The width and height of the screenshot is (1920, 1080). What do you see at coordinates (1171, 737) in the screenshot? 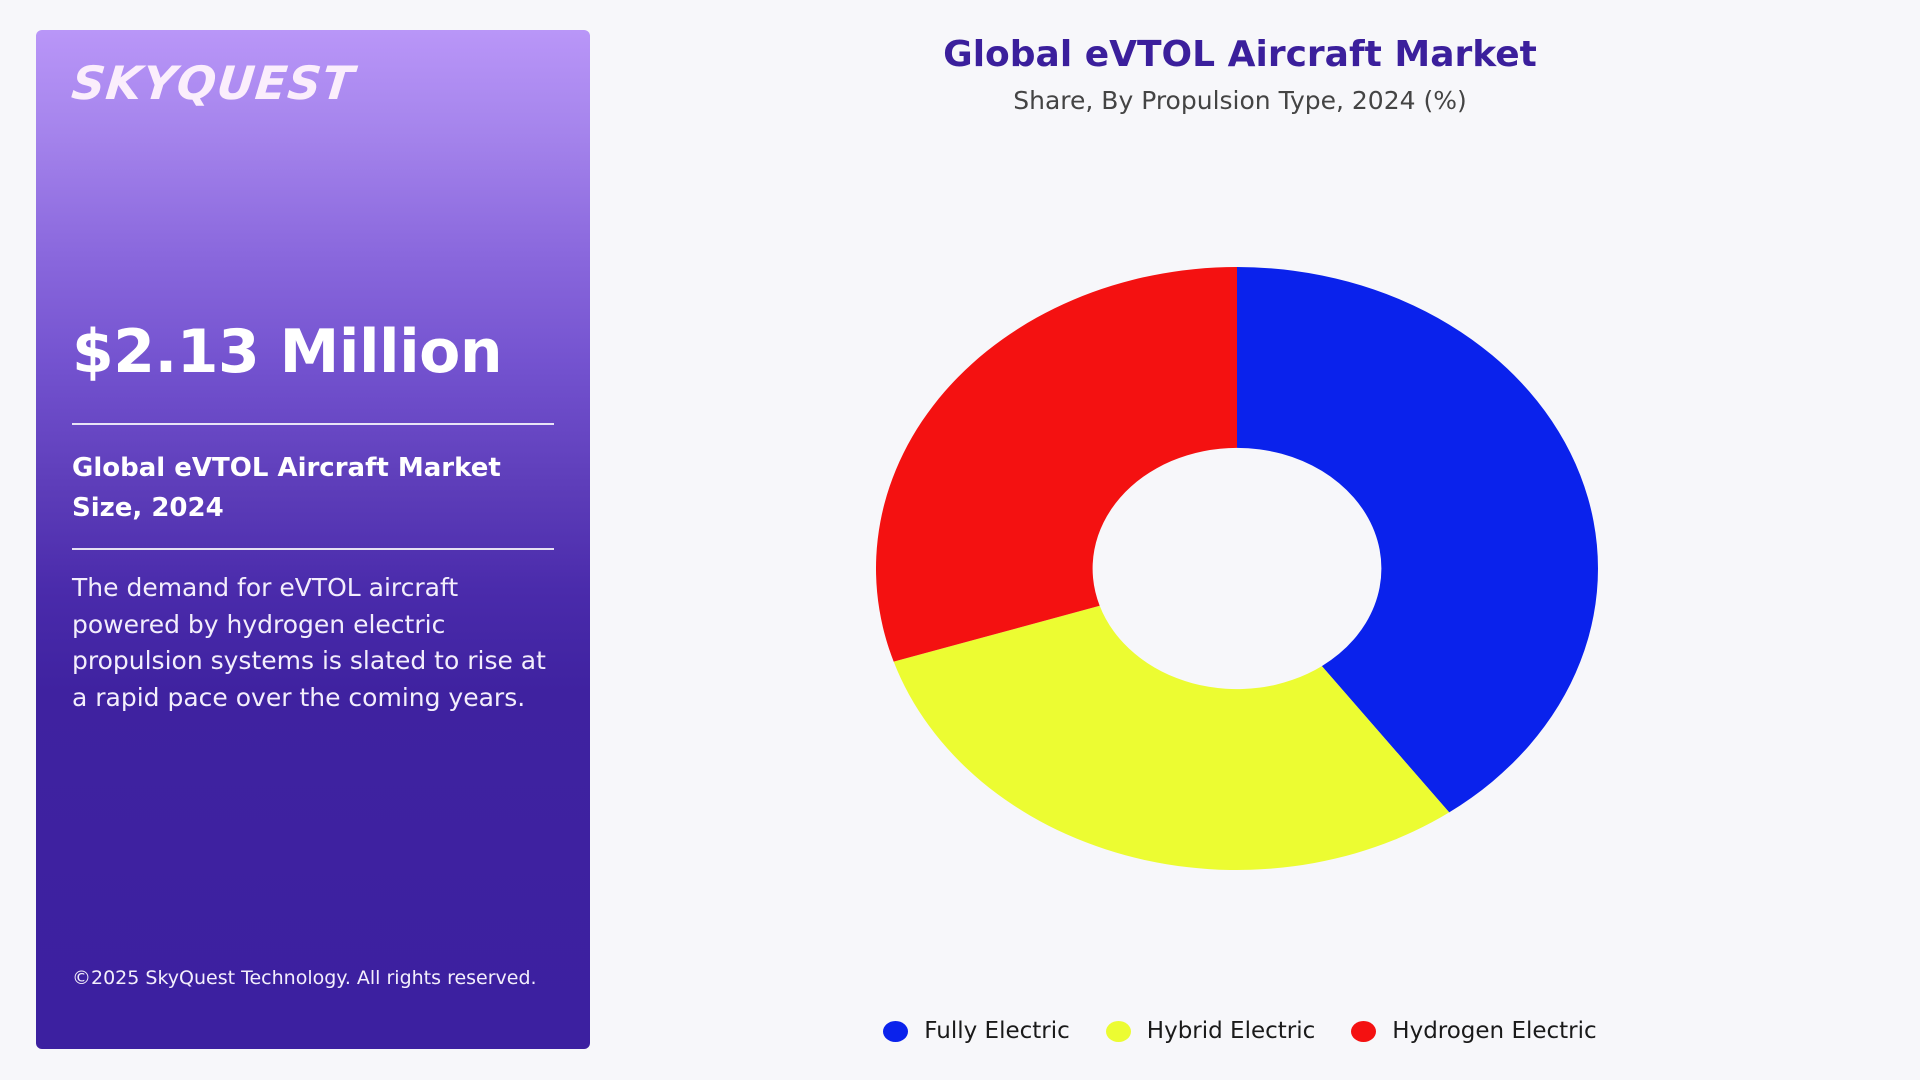
I see `donut-slice-hybrid-electric` at bounding box center [1171, 737].